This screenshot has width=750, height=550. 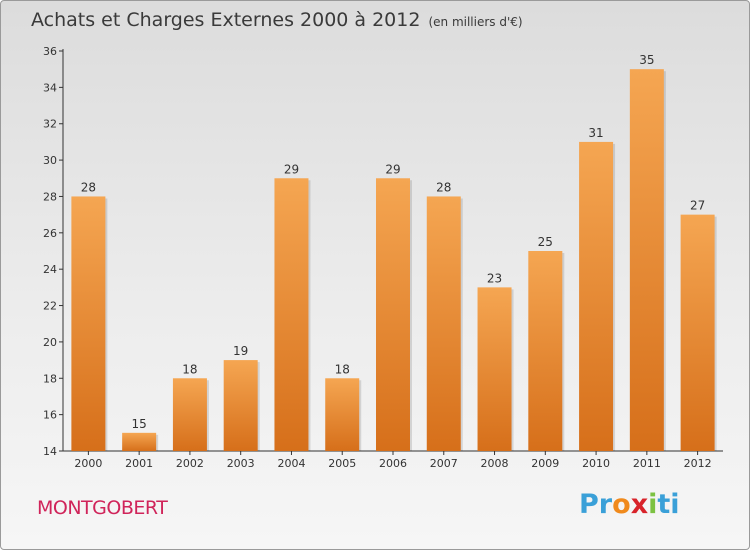 I want to click on logo-letter: r, so click(x=605, y=504).